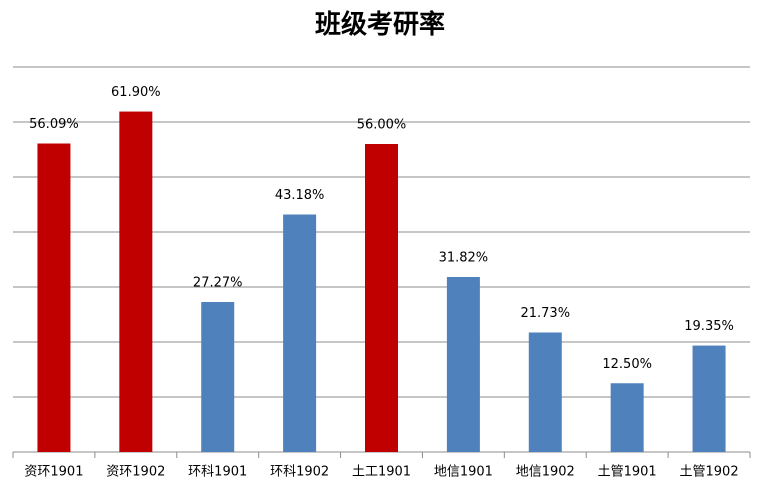 The width and height of the screenshot is (761, 488). Describe the element at coordinates (300, 195) in the screenshot. I see `value-label: 43.18%` at that location.